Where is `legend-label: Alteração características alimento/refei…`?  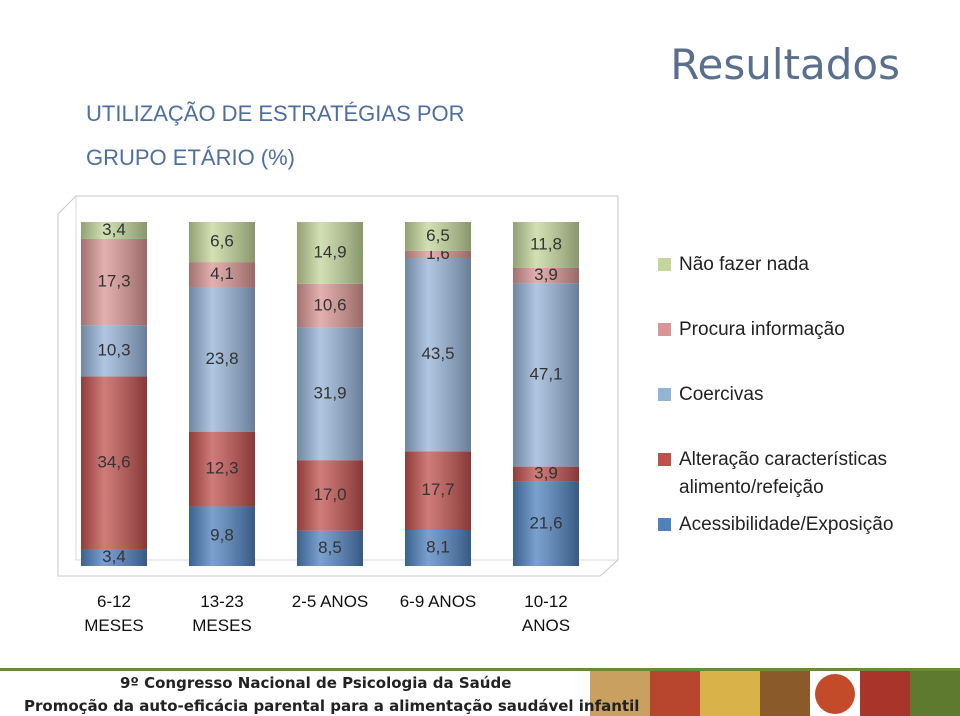 legend-label: Alteração características alimento/refei… is located at coordinates (783, 473).